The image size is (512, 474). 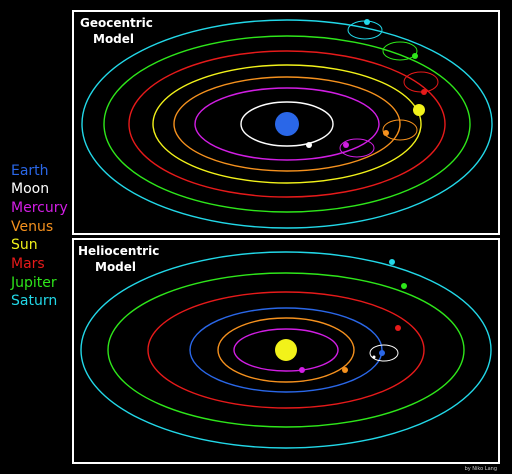 What do you see at coordinates (424, 92) in the screenshot?
I see `geocentric-mars` at bounding box center [424, 92].